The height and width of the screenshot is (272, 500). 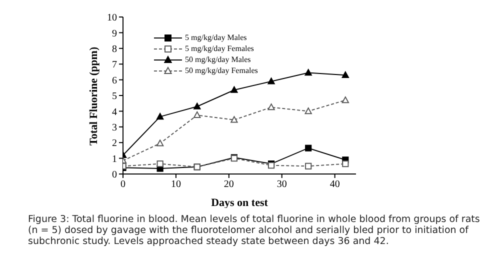 I want to click on caption: Figure 3: Total fluorine in blood. Mean levels of total fluorine in whole blood from groups of rats (n = 5) dosed by gavage with the fluorotelomer alcohol and serially bled prior to initiation of subchronic study. Levels approached steady state between days 36 and 42., so click(x=254, y=230).